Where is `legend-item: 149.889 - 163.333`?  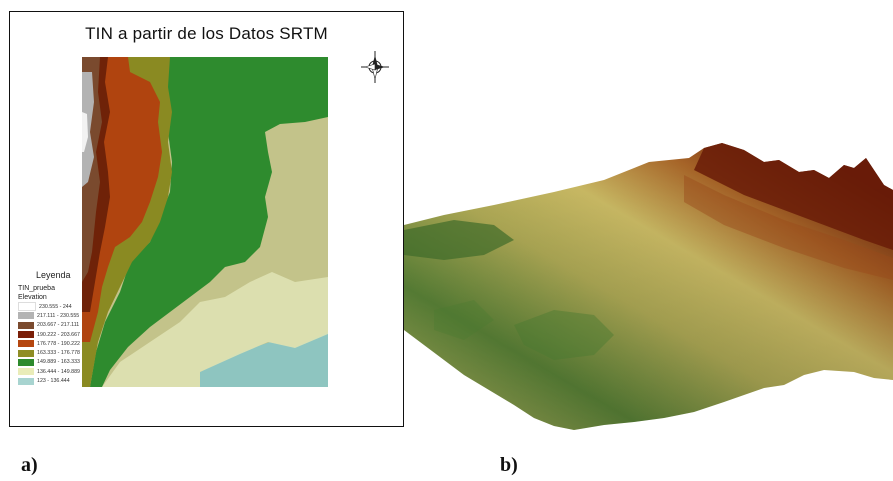
legend-item: 149.889 - 163.333 is located at coordinates (73, 362).